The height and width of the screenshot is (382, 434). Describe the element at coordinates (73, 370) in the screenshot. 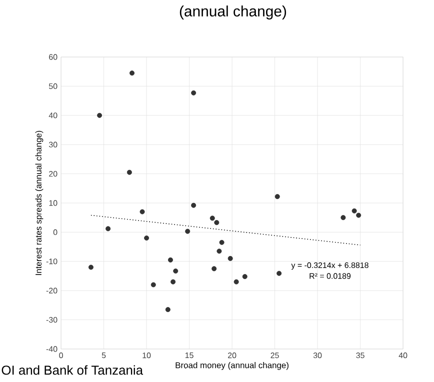

I see `text: OI and Bank of Tanzania` at that location.